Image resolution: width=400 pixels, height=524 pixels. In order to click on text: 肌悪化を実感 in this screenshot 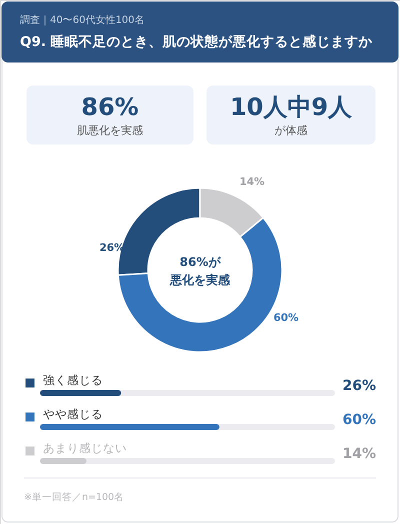, I will do `click(110, 130)`.